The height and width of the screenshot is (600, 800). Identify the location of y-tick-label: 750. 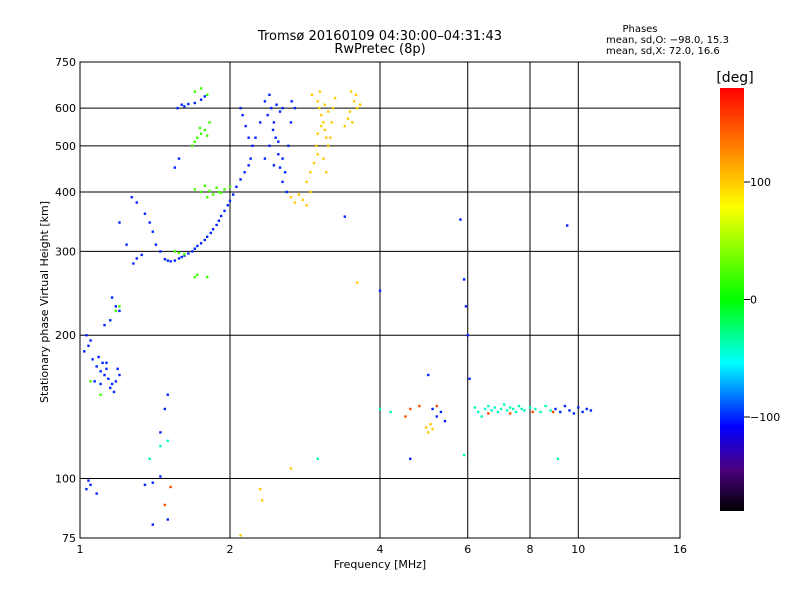
(65, 62).